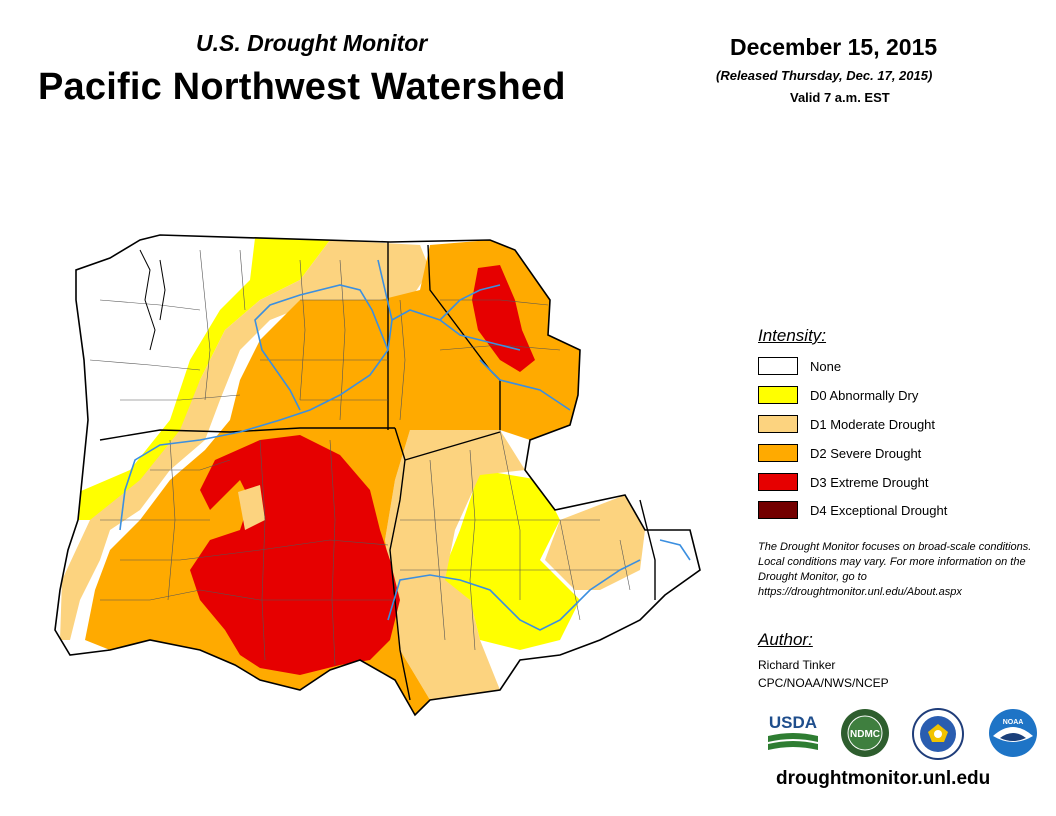 This screenshot has width=1056, height=816. What do you see at coordinates (792, 335) in the screenshot?
I see `legend-title: Intensity:` at bounding box center [792, 335].